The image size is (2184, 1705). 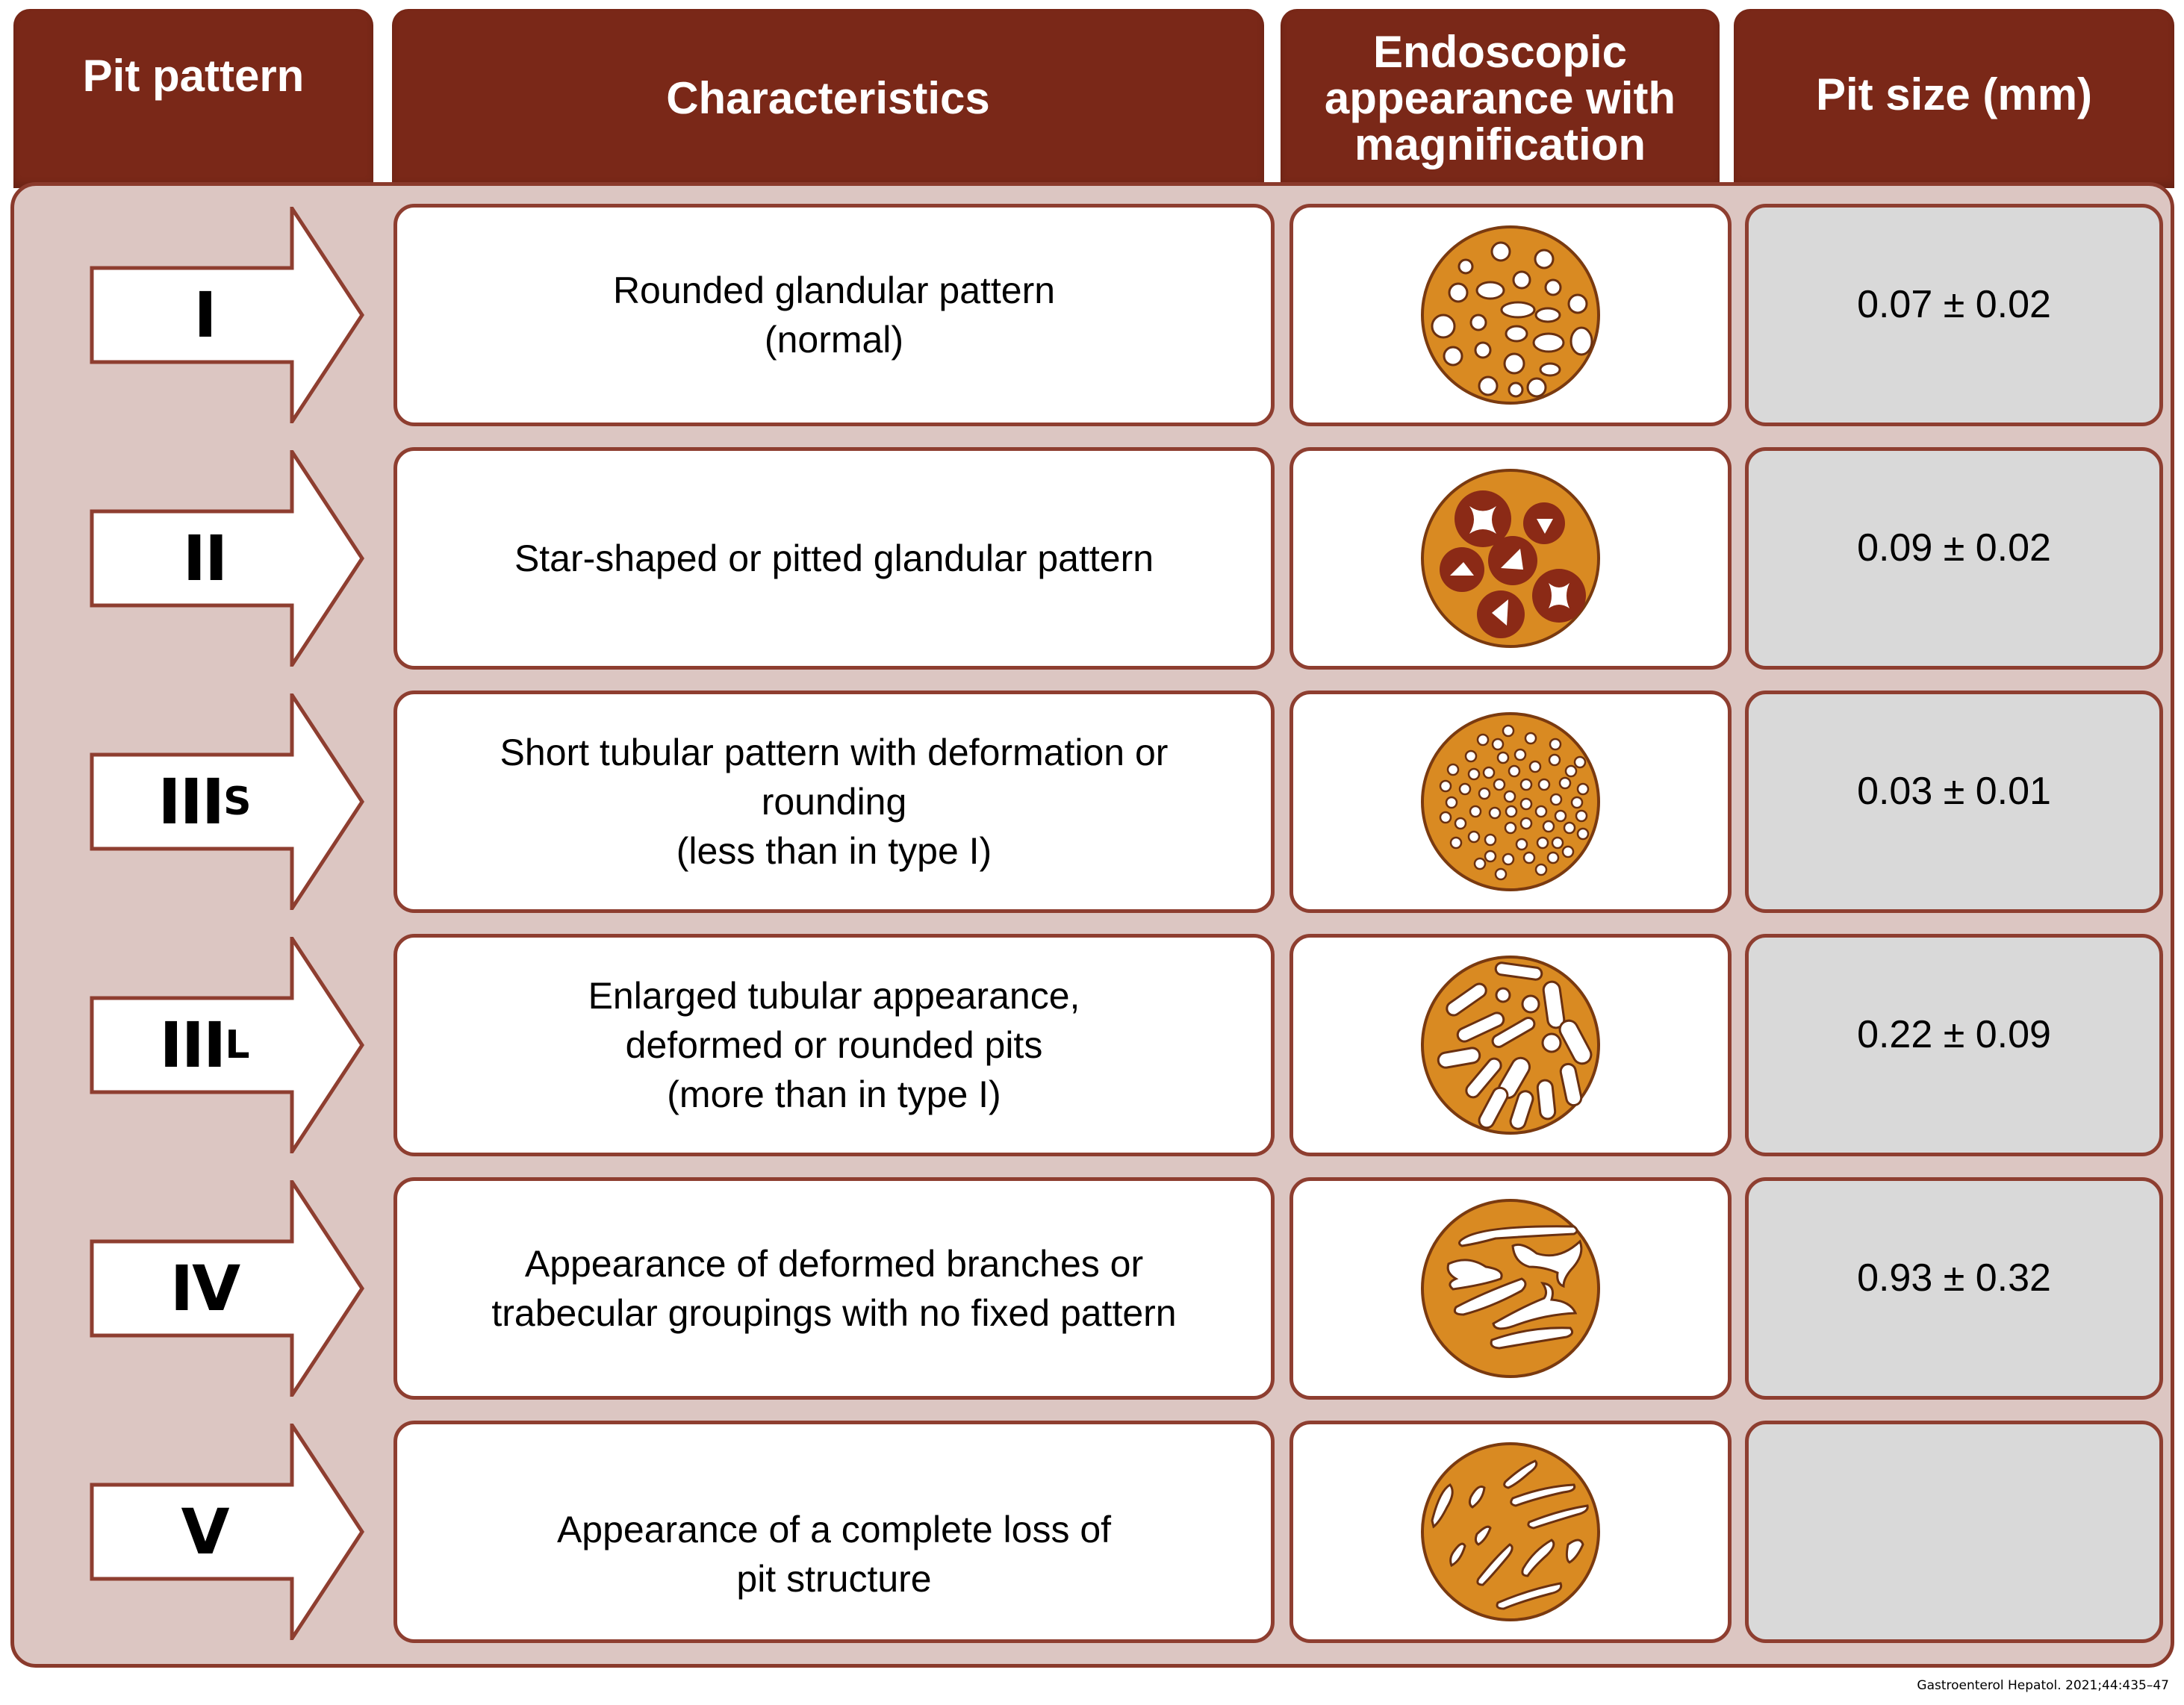 I want to click on round-pits-icon, so click(x=1510, y=315).